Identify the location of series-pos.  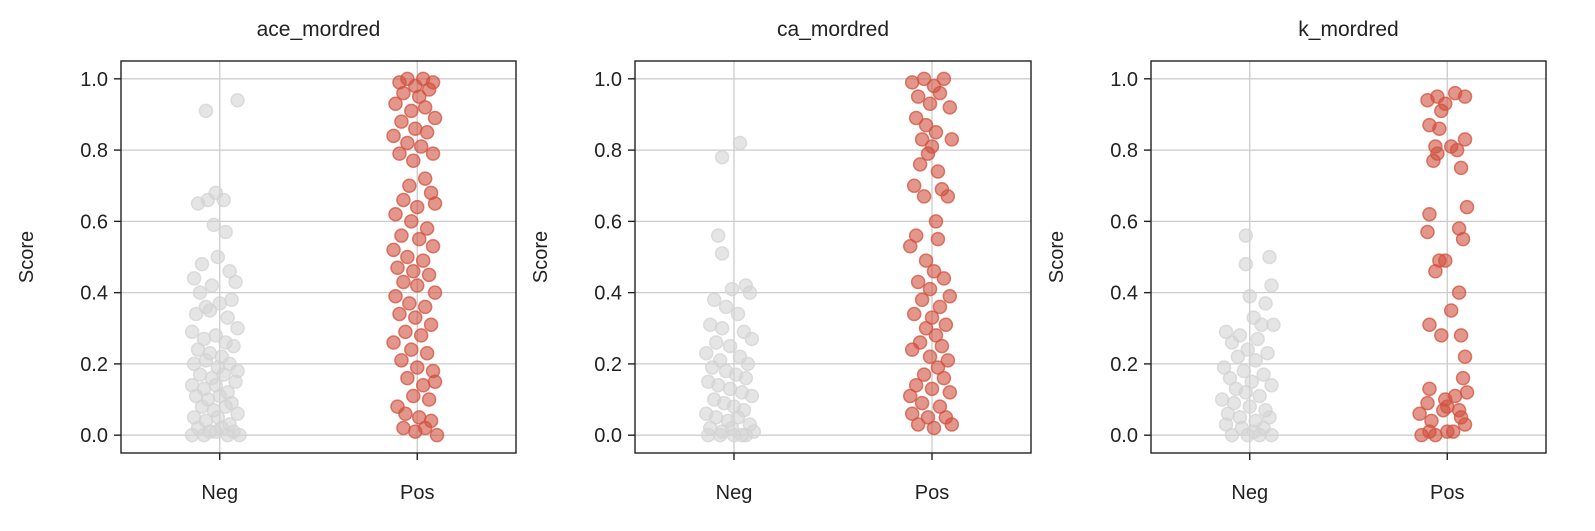
(415, 257).